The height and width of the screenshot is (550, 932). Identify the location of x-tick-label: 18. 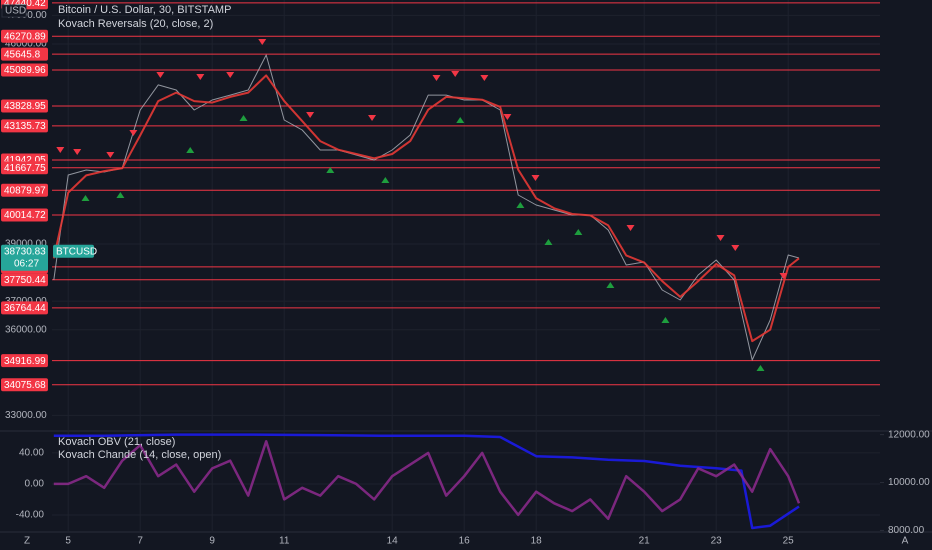
(537, 541).